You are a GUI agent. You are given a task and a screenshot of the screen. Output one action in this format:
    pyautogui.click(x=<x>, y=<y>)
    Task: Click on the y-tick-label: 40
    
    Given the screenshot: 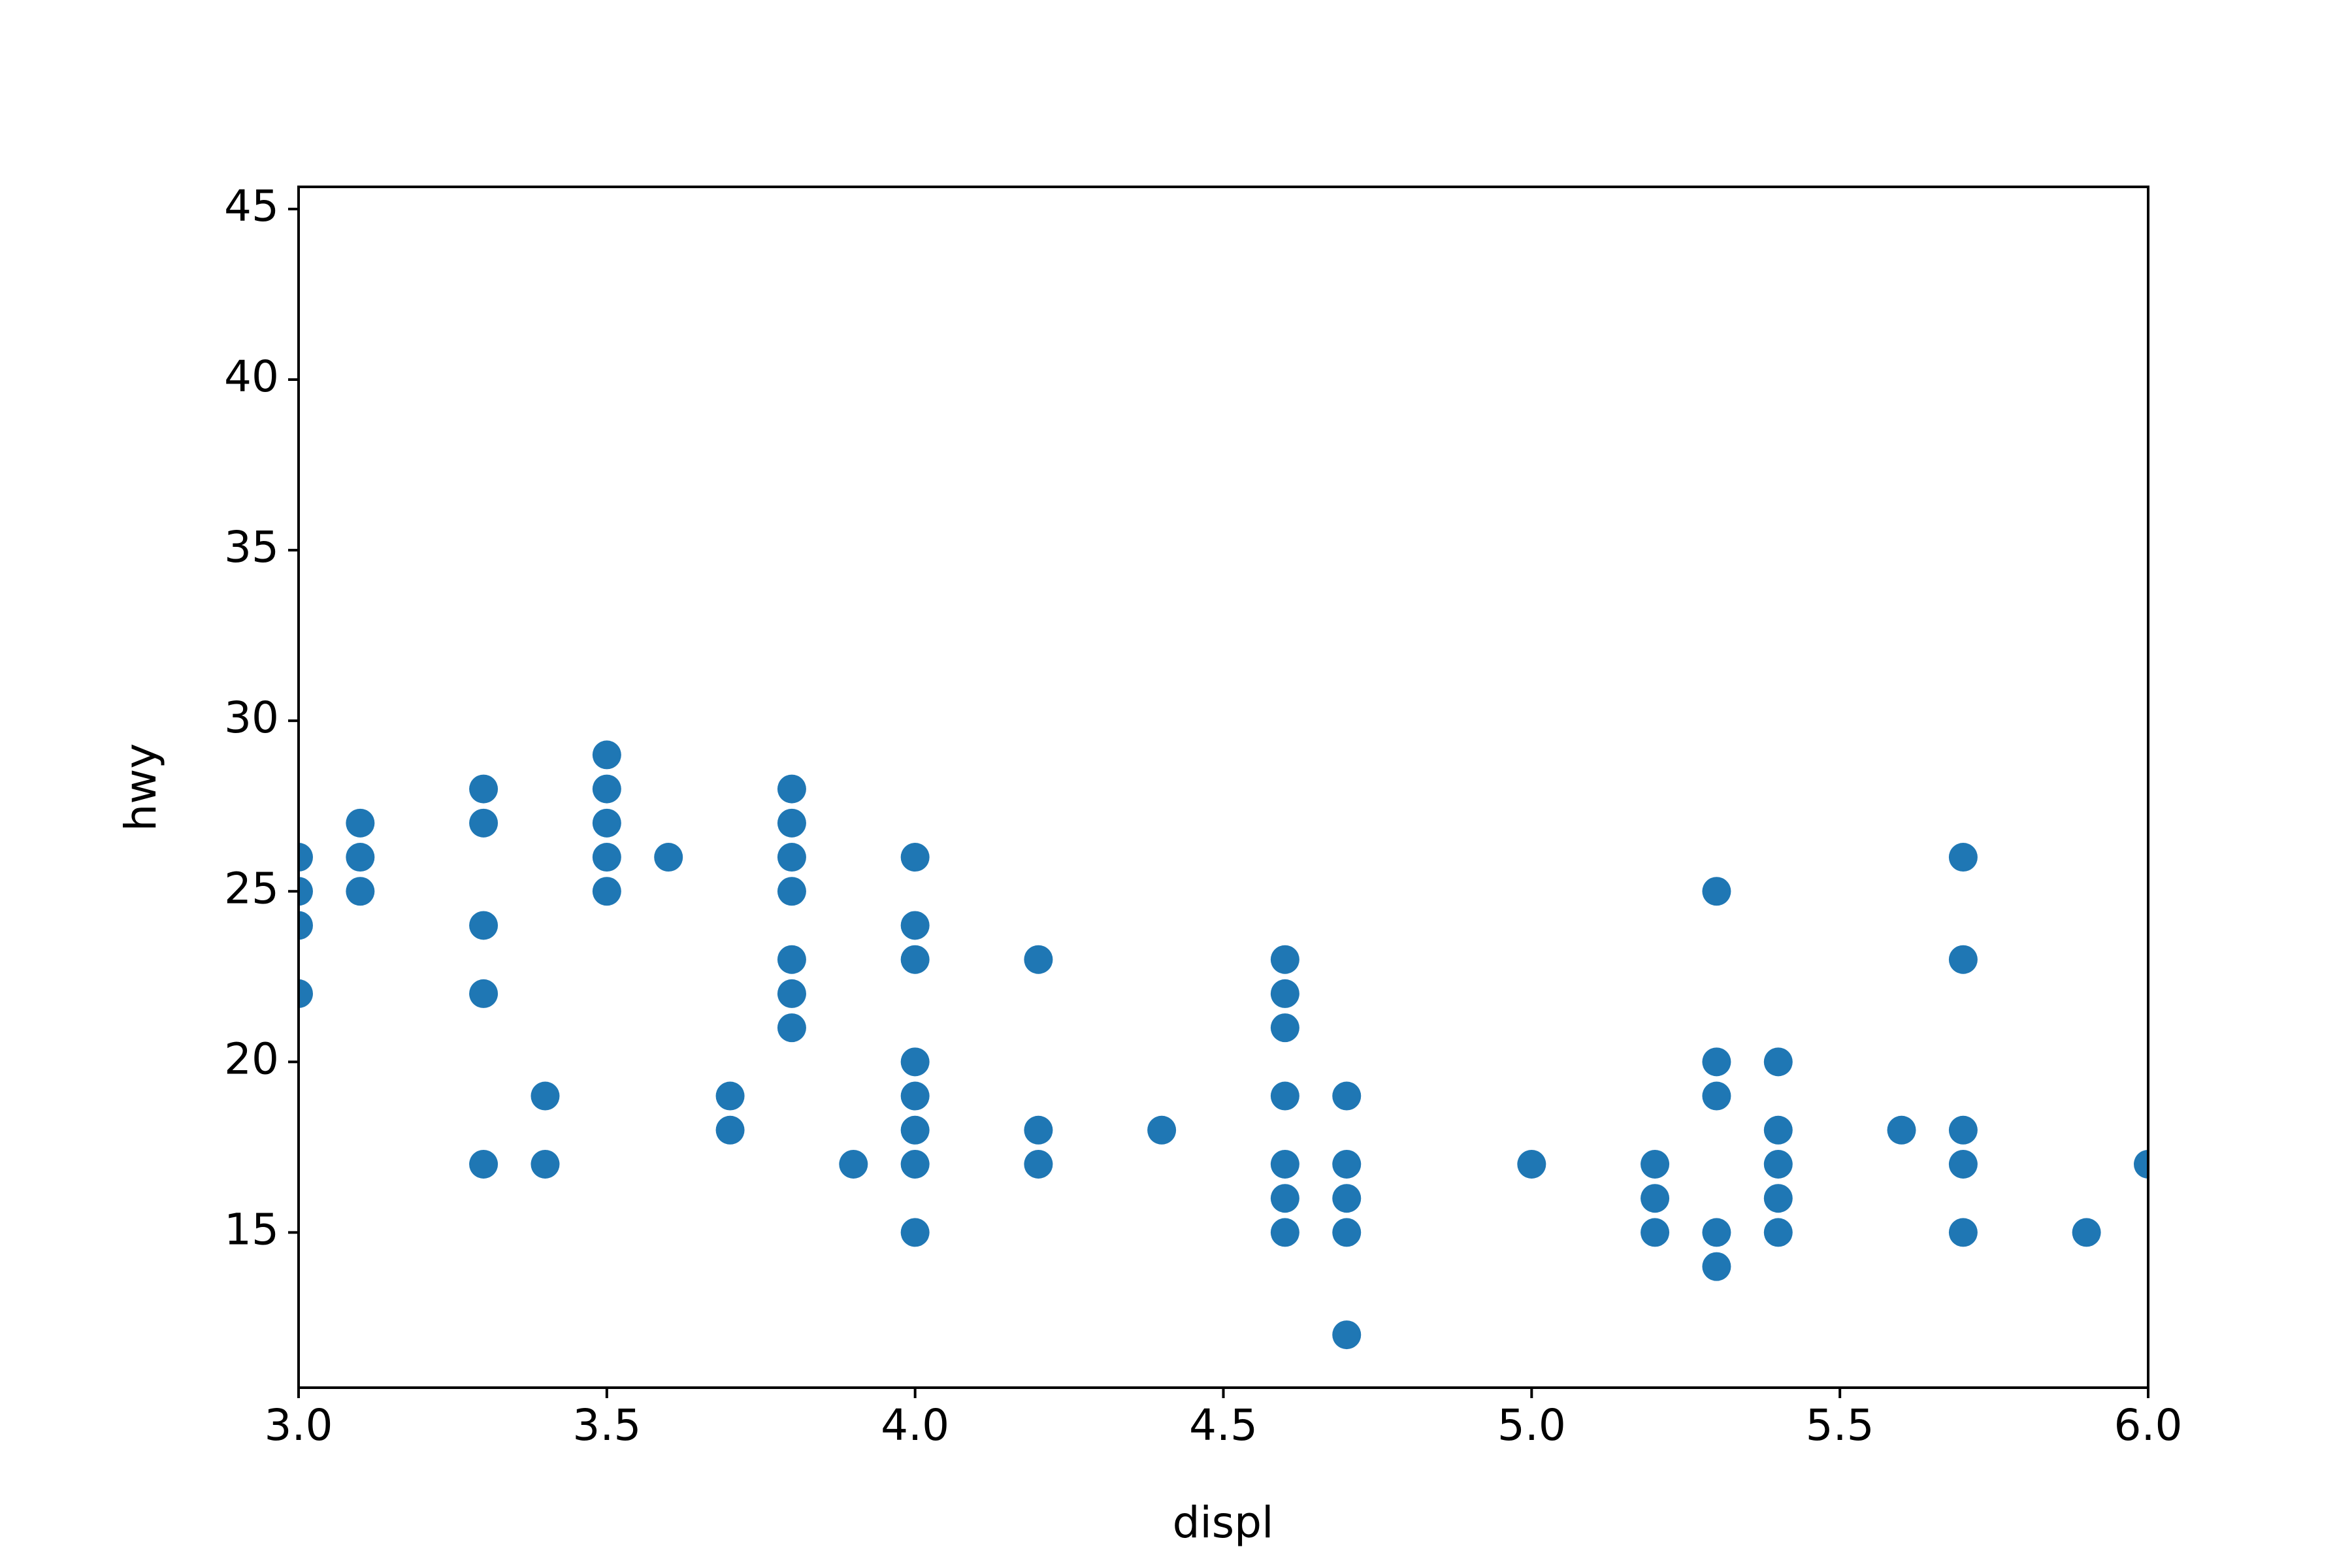 What is the action you would take?
    pyautogui.click(x=251, y=376)
    